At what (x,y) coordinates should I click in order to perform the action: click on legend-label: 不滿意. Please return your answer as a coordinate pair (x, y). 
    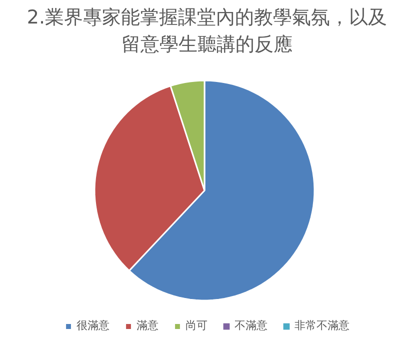
    Looking at the image, I should click on (251, 325).